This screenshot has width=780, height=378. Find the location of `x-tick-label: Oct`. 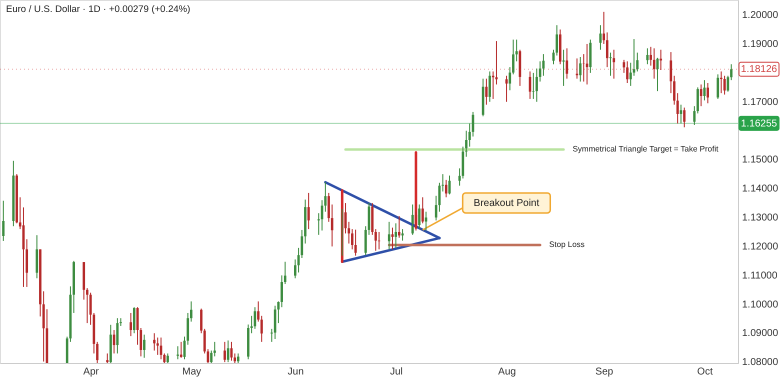

x-tick-label: Oct is located at coordinates (705, 372).